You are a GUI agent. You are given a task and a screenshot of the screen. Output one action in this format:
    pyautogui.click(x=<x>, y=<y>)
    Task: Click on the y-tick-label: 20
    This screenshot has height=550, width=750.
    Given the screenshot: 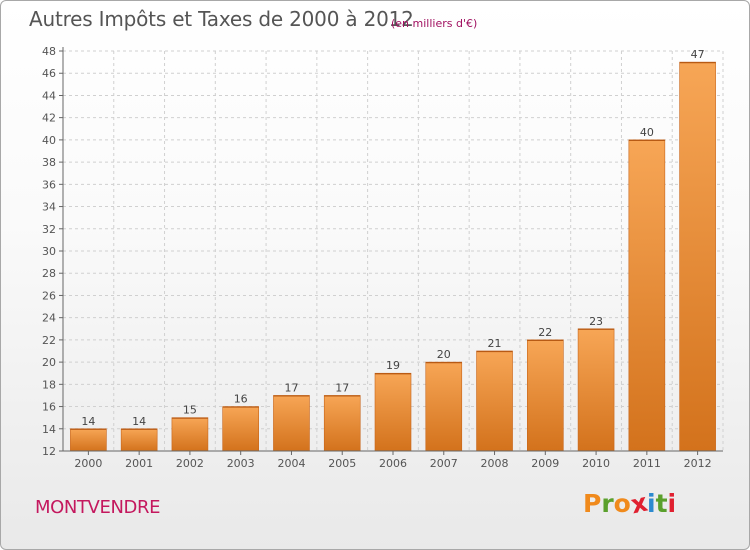 What is the action you would take?
    pyautogui.click(x=49, y=362)
    